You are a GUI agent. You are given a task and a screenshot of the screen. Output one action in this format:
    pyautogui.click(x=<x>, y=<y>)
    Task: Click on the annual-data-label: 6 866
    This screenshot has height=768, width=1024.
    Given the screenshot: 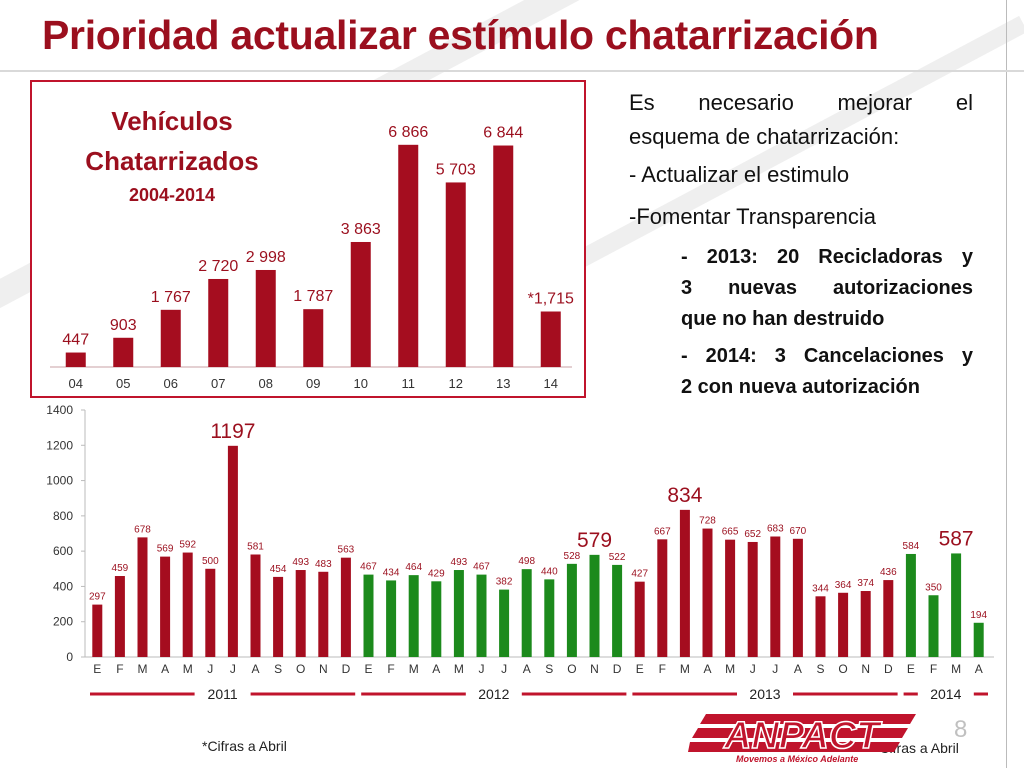 What is the action you would take?
    pyautogui.click(x=408, y=132)
    